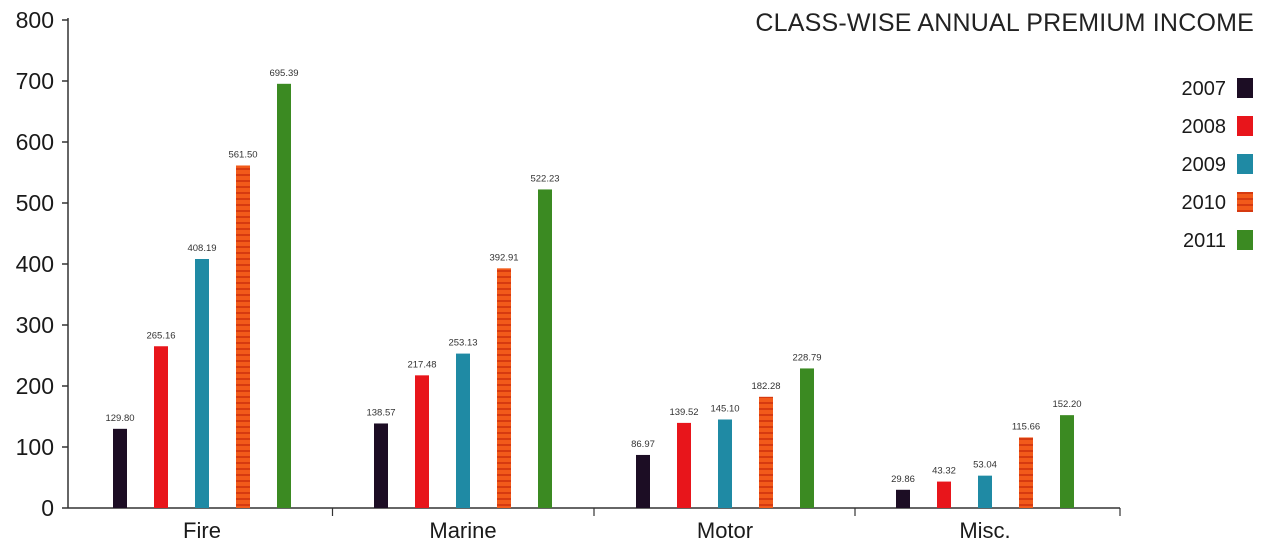 The image size is (1266, 544). What do you see at coordinates (903, 479) in the screenshot?
I see `data-label-misc-2007: 29.86` at bounding box center [903, 479].